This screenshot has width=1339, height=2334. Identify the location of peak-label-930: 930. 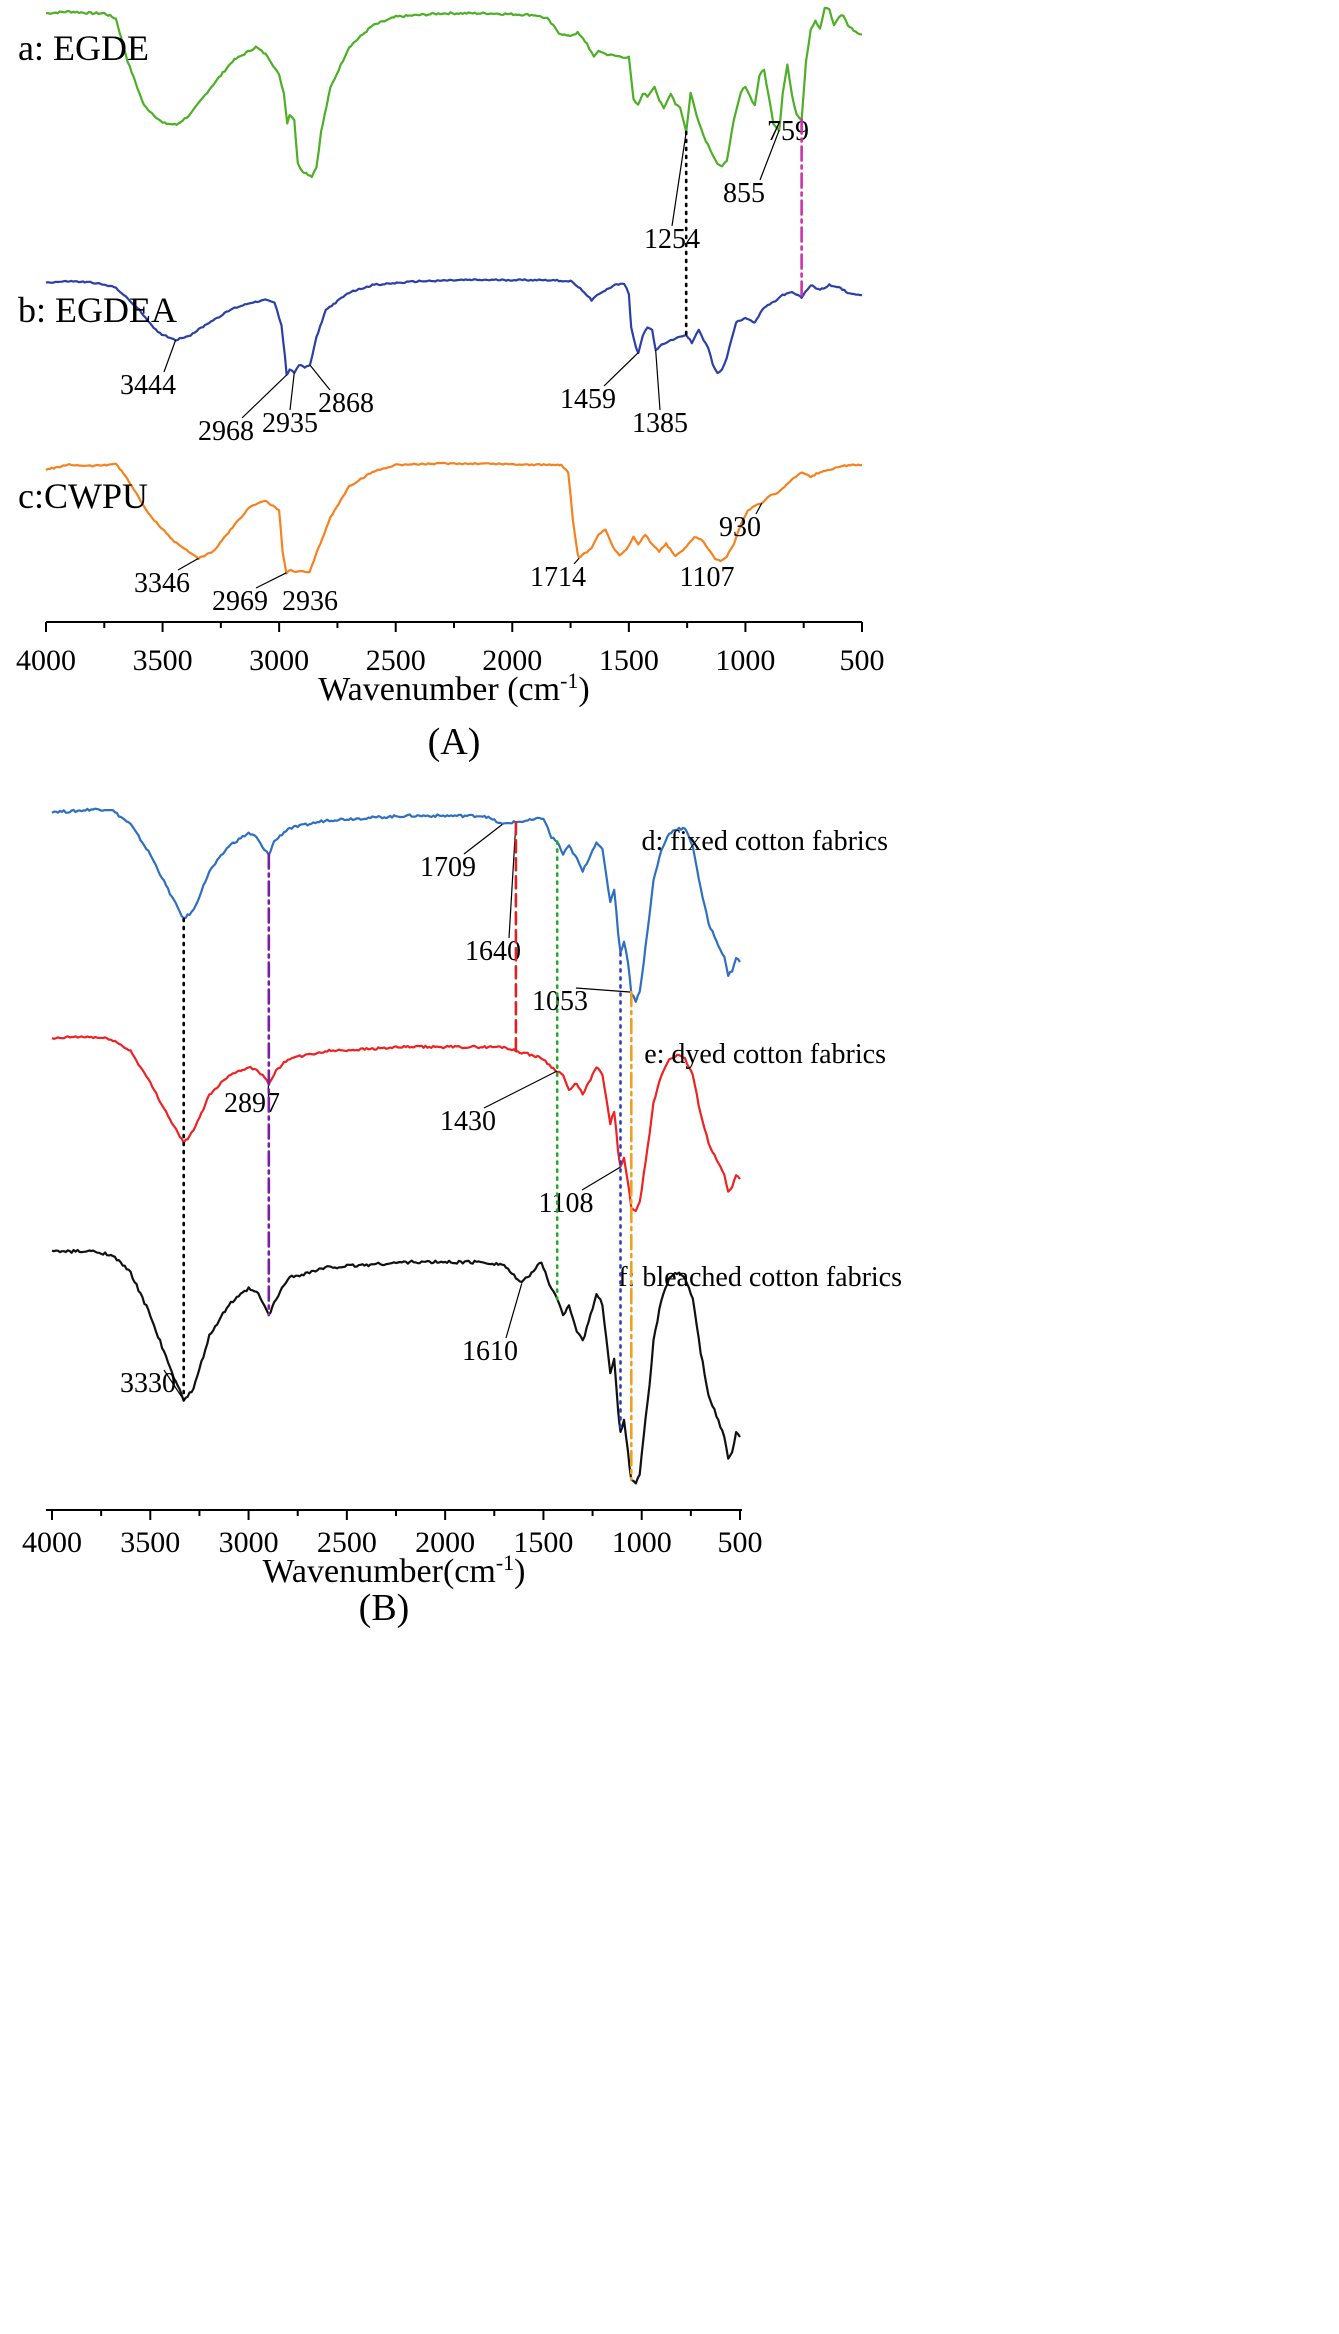
(740, 527).